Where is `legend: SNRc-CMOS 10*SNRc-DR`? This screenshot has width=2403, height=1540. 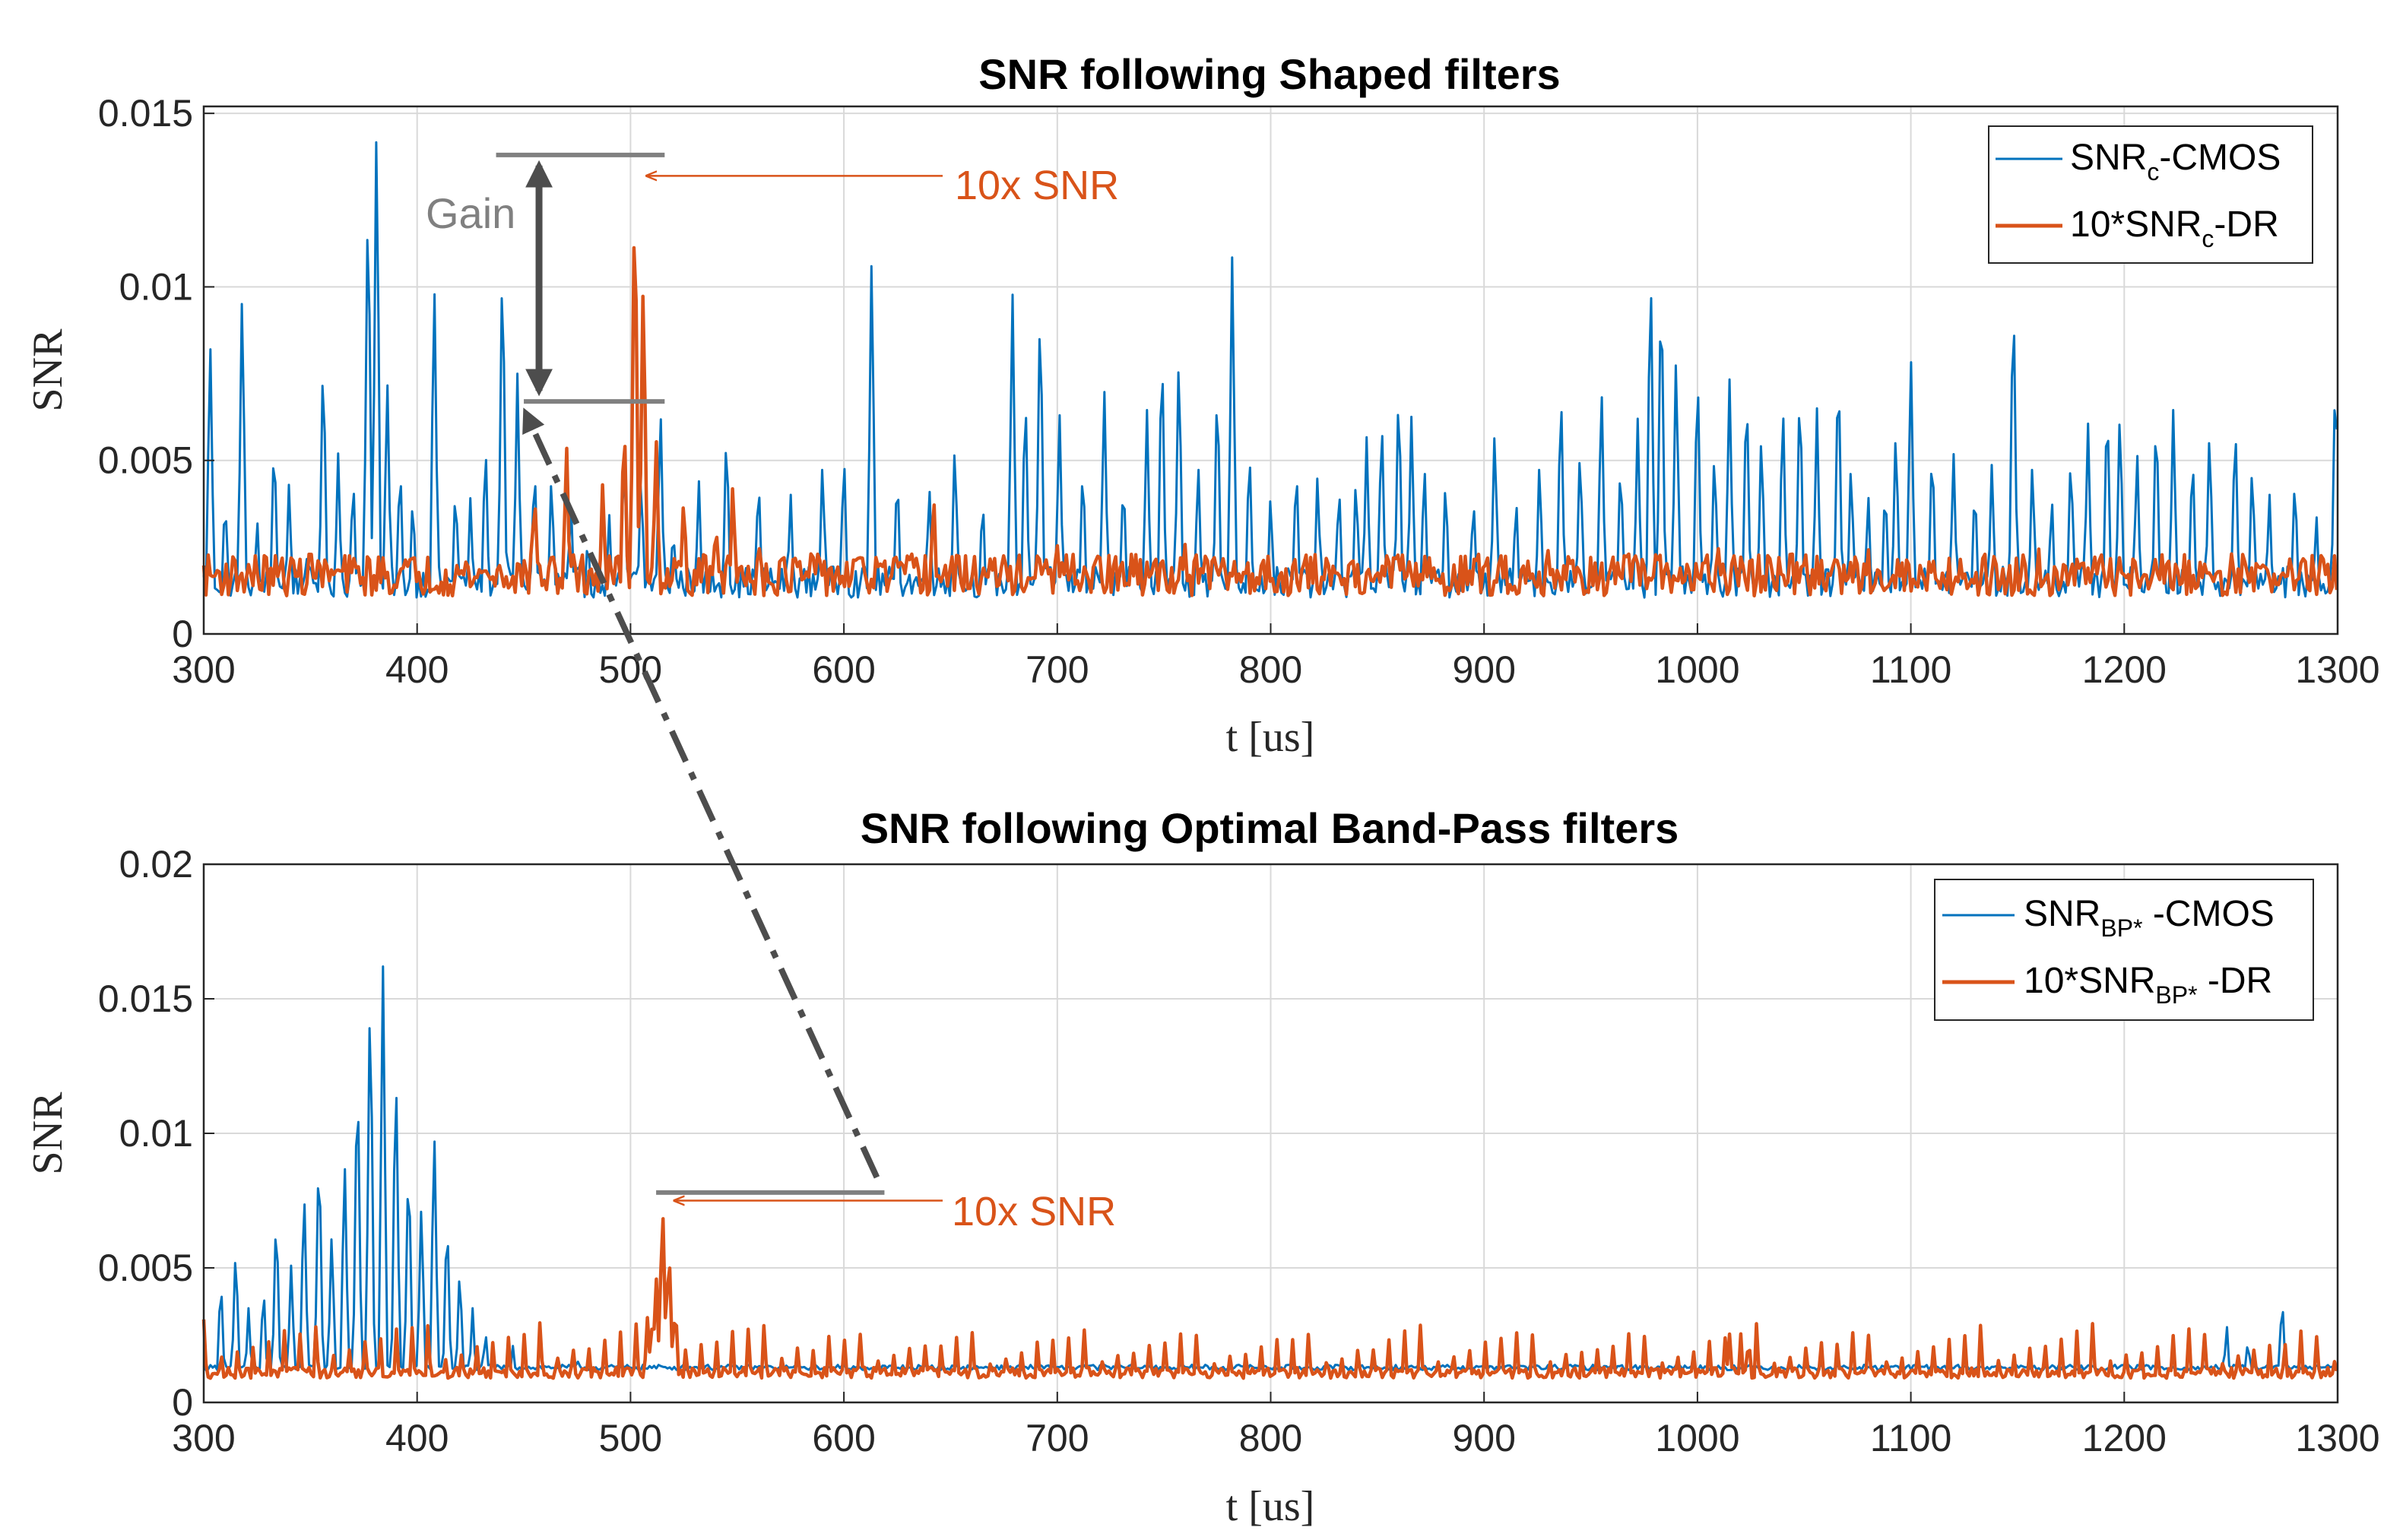
legend: SNRc-CMOS 10*SNRc-DR is located at coordinates (2150, 195).